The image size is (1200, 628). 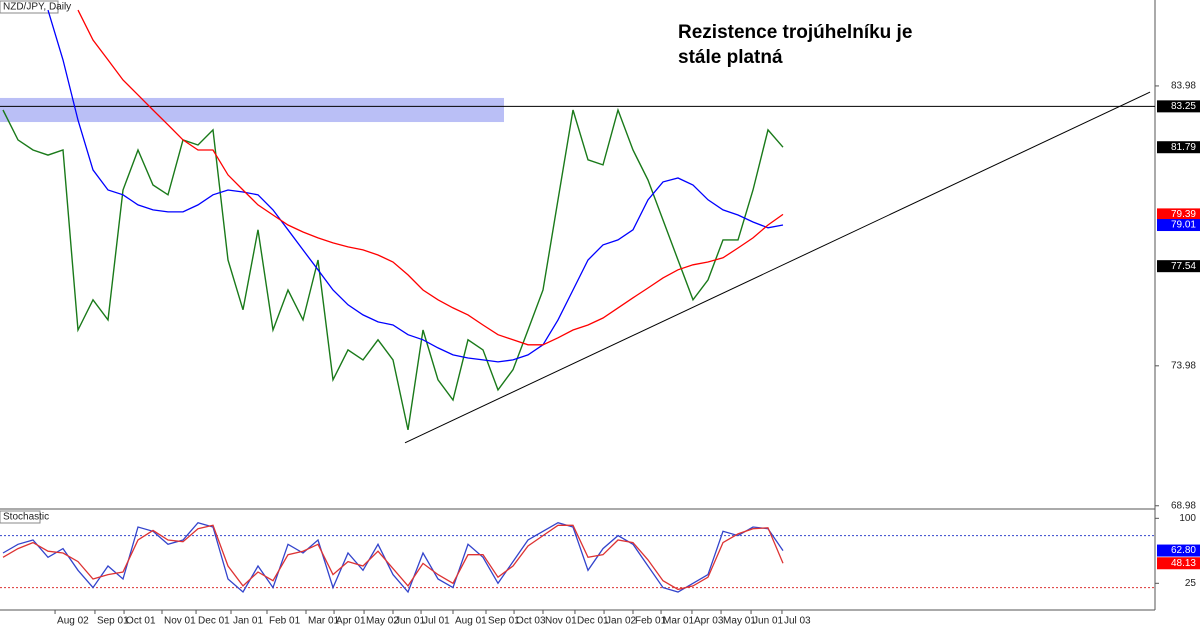 I want to click on y-tick-label: 73.98, so click(x=1183, y=365).